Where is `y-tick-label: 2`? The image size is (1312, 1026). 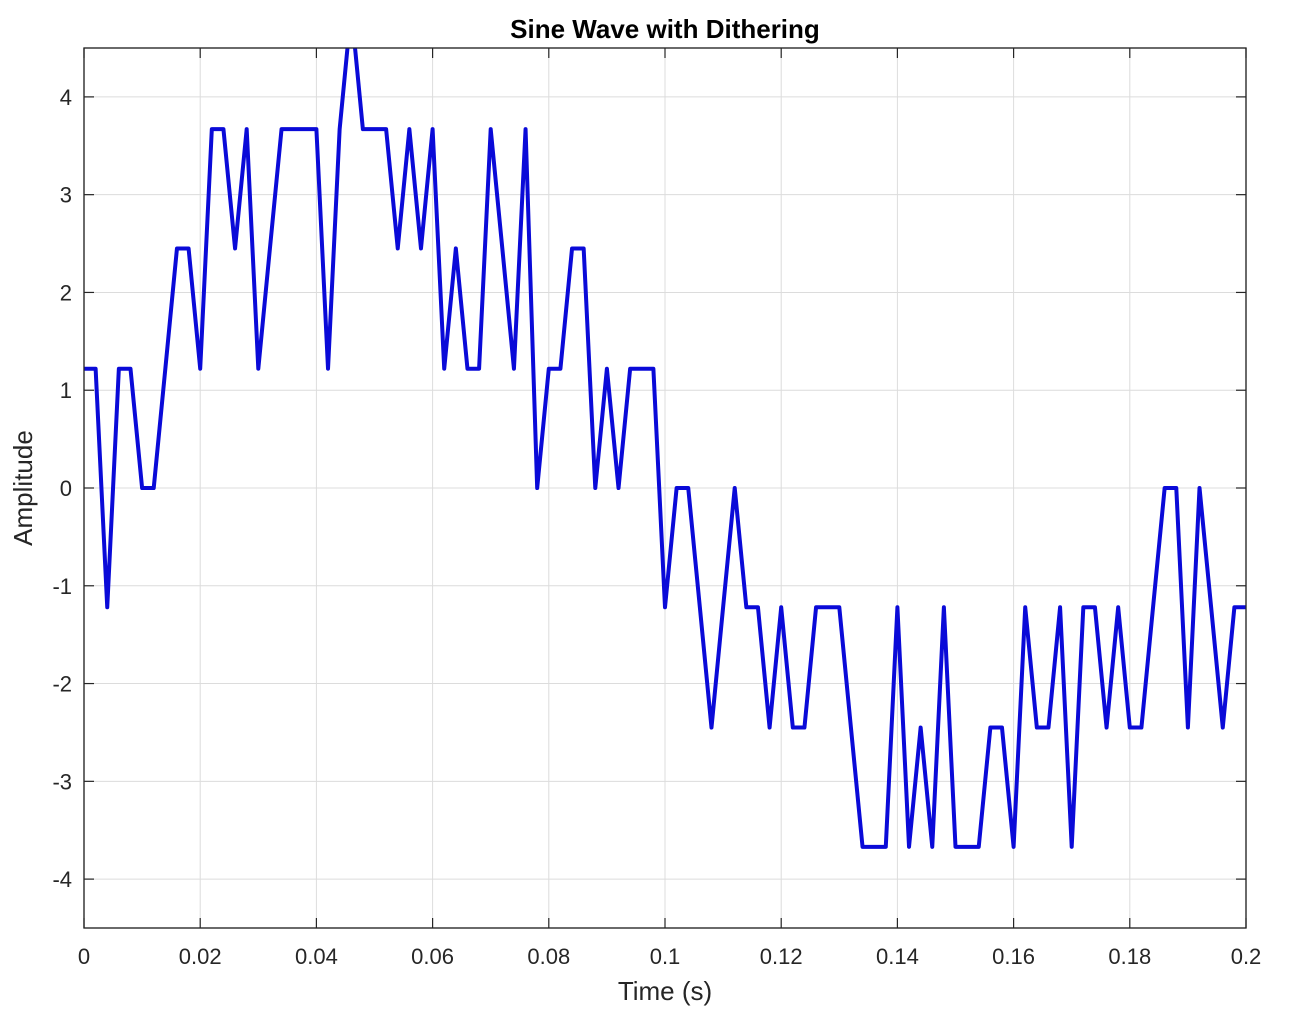
y-tick-label: 2 is located at coordinates (66, 292).